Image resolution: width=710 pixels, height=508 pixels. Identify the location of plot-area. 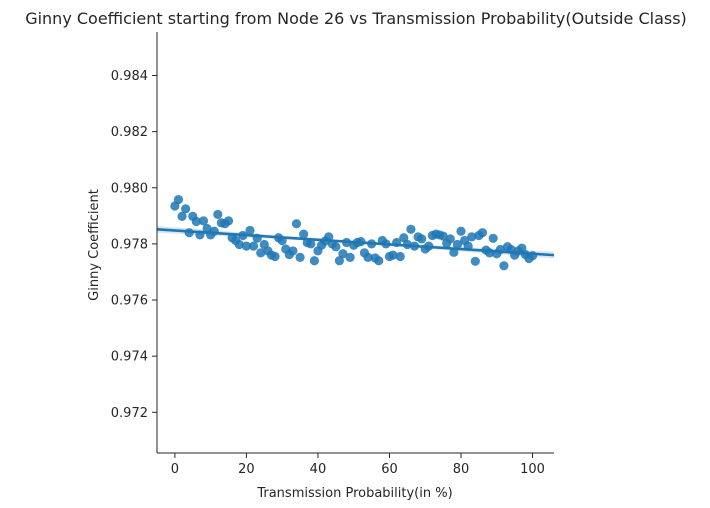
(355, 232).